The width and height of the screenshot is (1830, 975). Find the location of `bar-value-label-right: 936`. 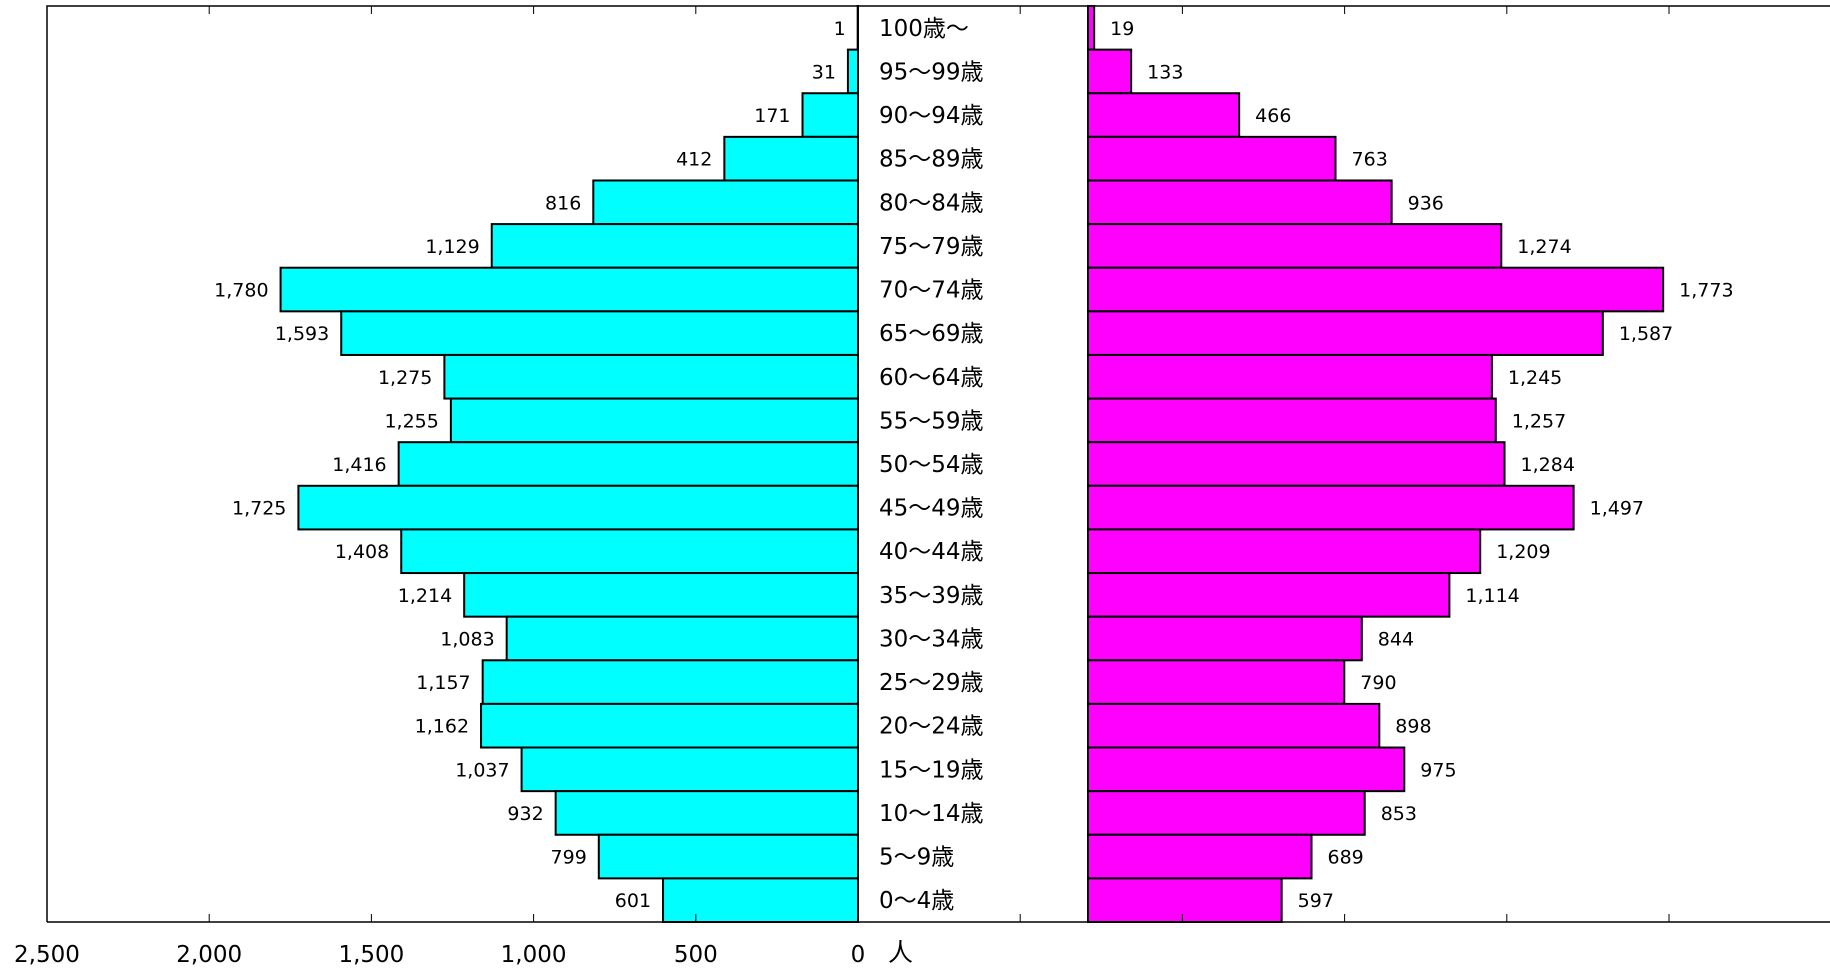

bar-value-label-right: 936 is located at coordinates (1426, 203).